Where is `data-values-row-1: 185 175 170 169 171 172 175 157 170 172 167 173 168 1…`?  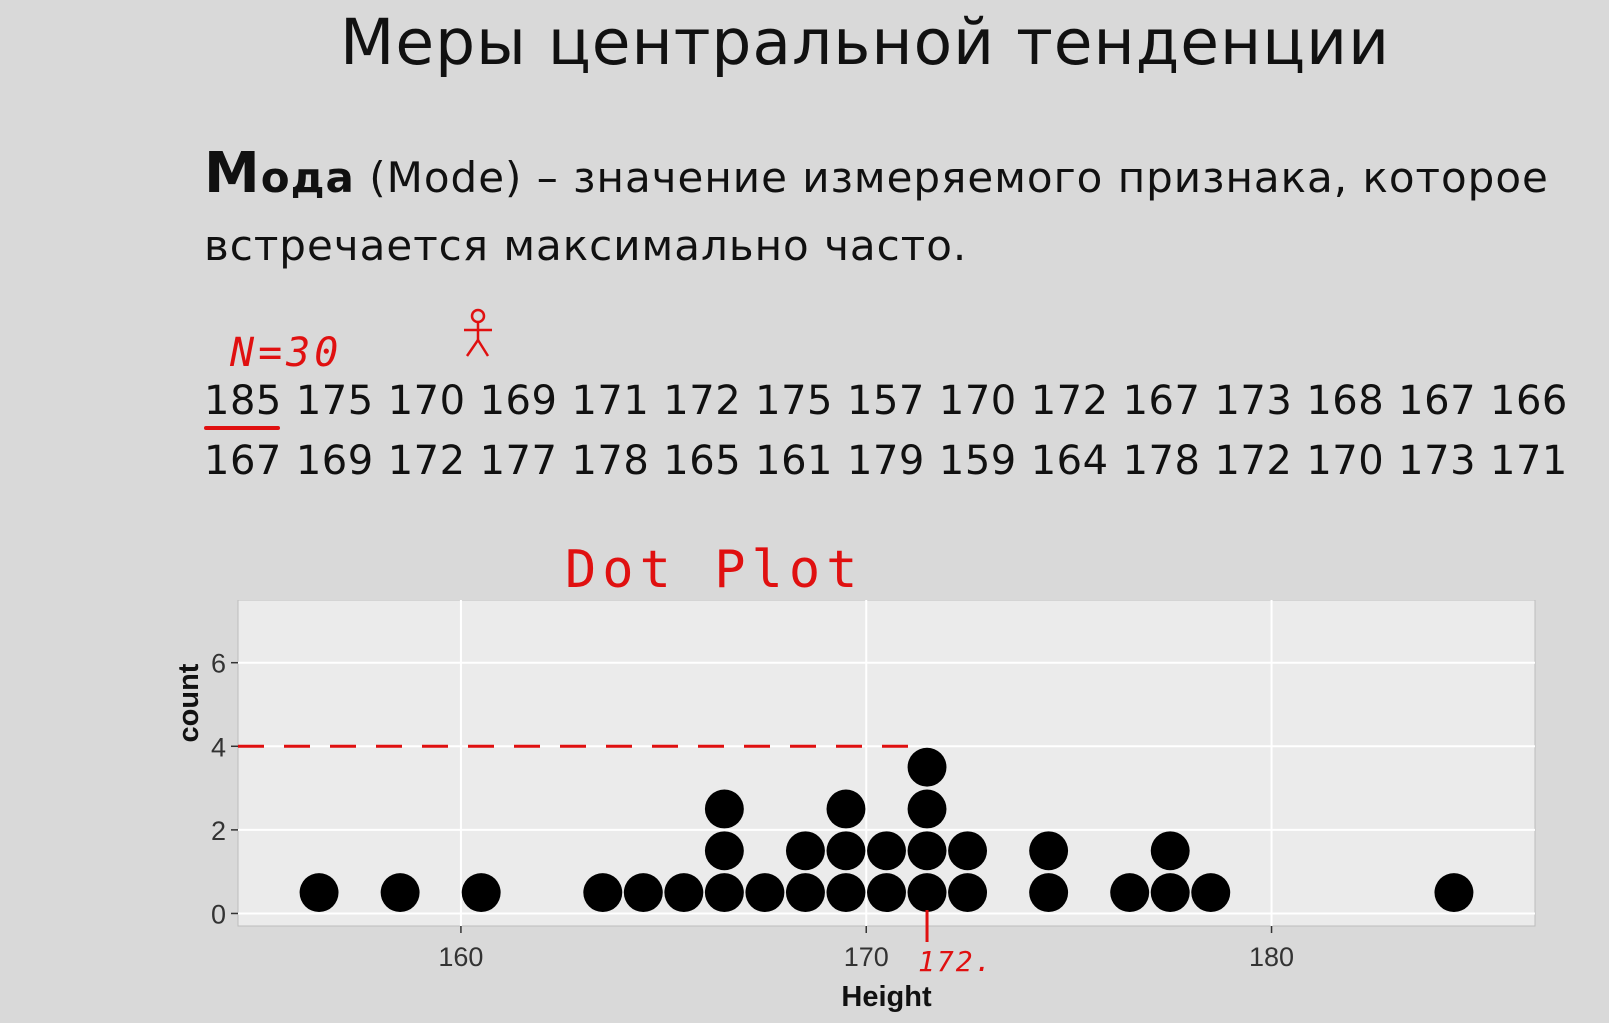
data-values-row-1: 185 175 170 169 171 172 175 157 170 172 167 173 168 1… is located at coordinates (893, 401).